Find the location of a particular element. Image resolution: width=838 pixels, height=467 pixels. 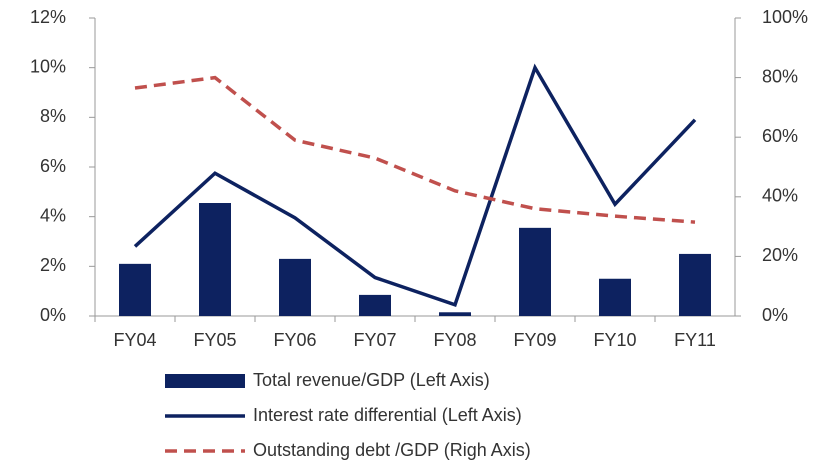

x-tick-label: FY10 is located at coordinates (614, 340).